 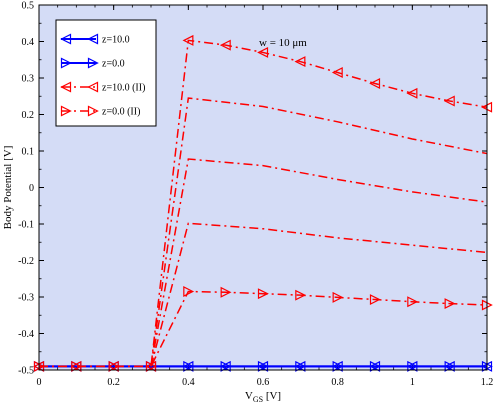 I want to click on y-tick-label: 0, so click(x=31, y=188).